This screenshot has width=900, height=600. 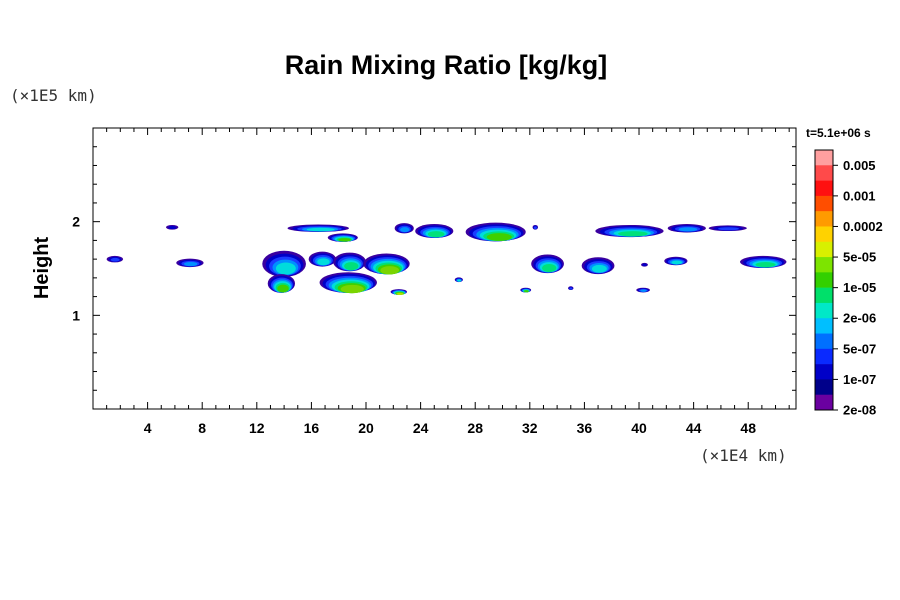 I want to click on y-tick-label: 1, so click(x=76, y=315).